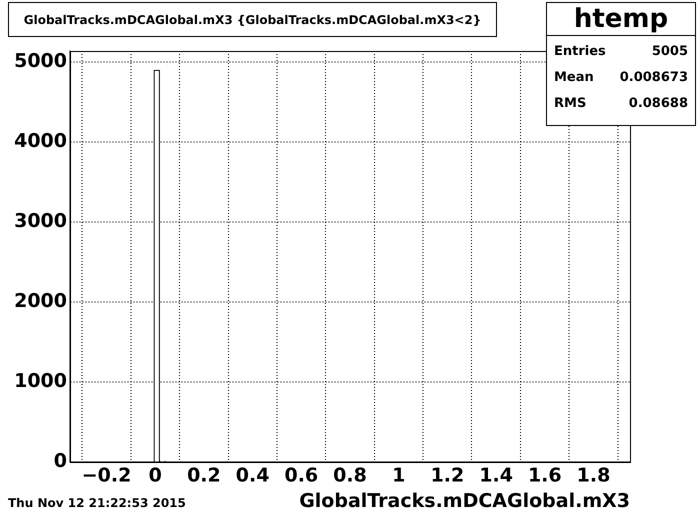 This screenshot has height=514, width=700. Describe the element at coordinates (60, 461) in the screenshot. I see `y-tick-label: 0` at that location.